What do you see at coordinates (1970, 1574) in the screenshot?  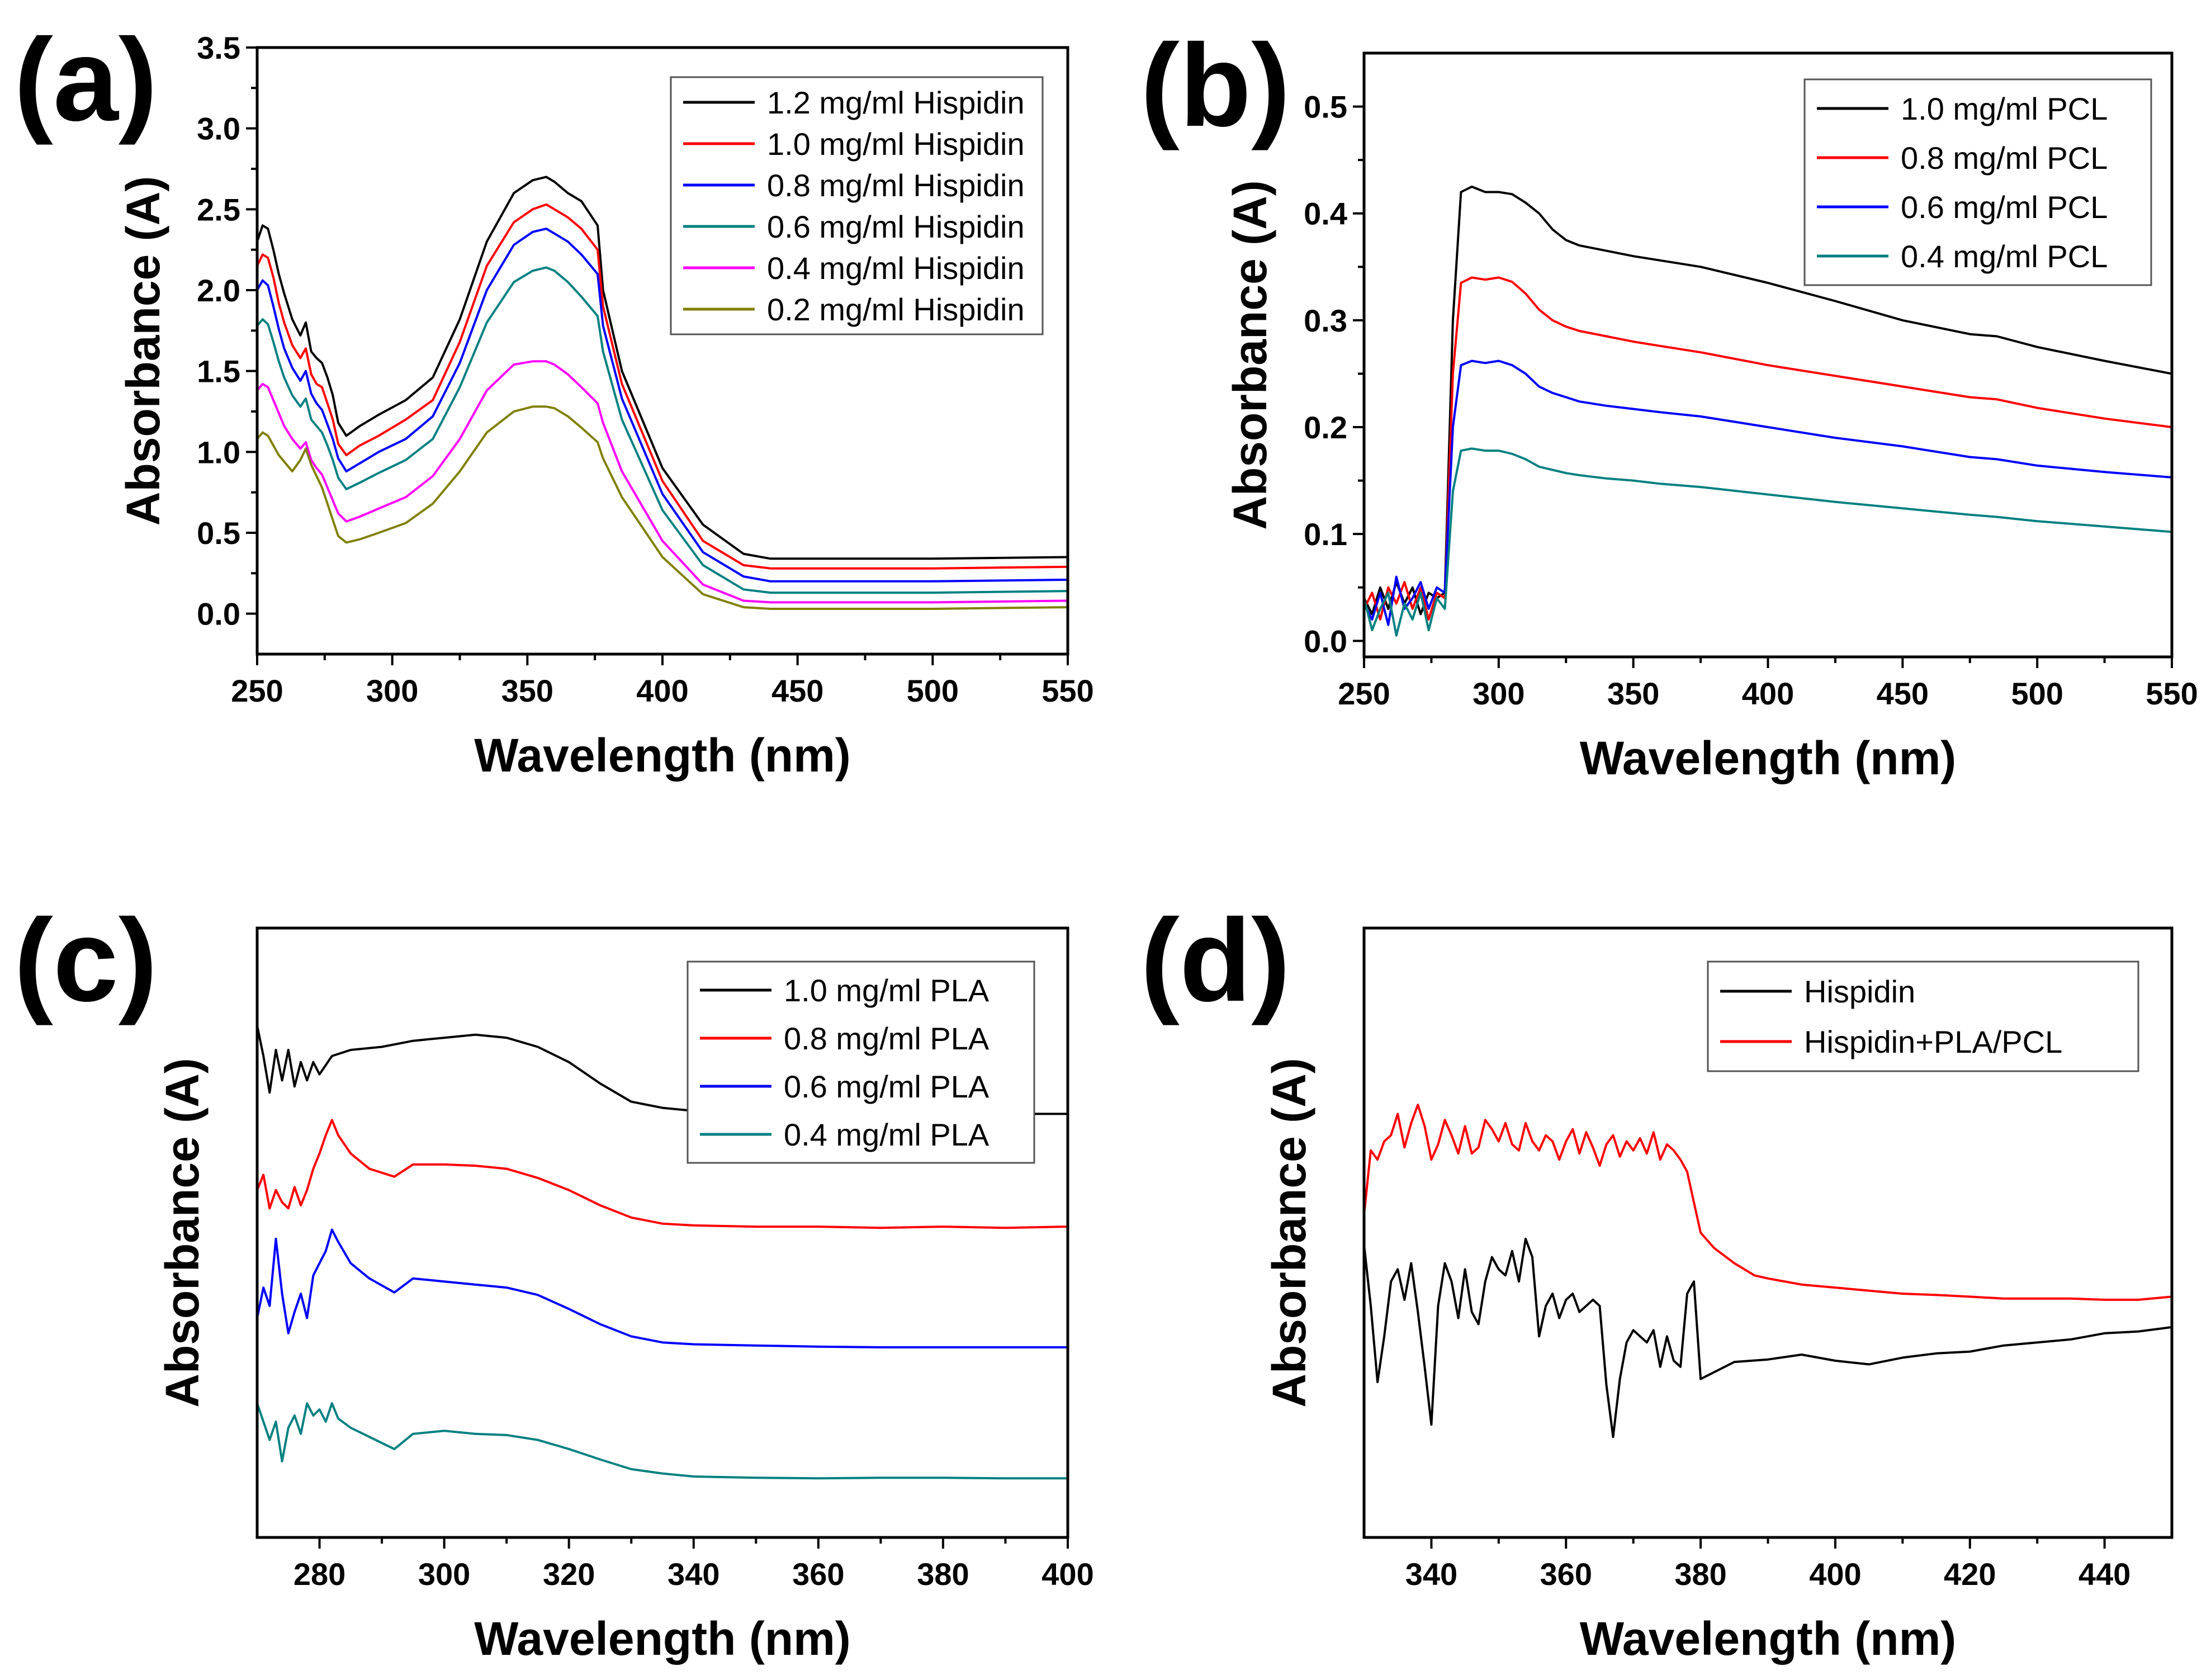 I see `x-tick-label: 420` at bounding box center [1970, 1574].